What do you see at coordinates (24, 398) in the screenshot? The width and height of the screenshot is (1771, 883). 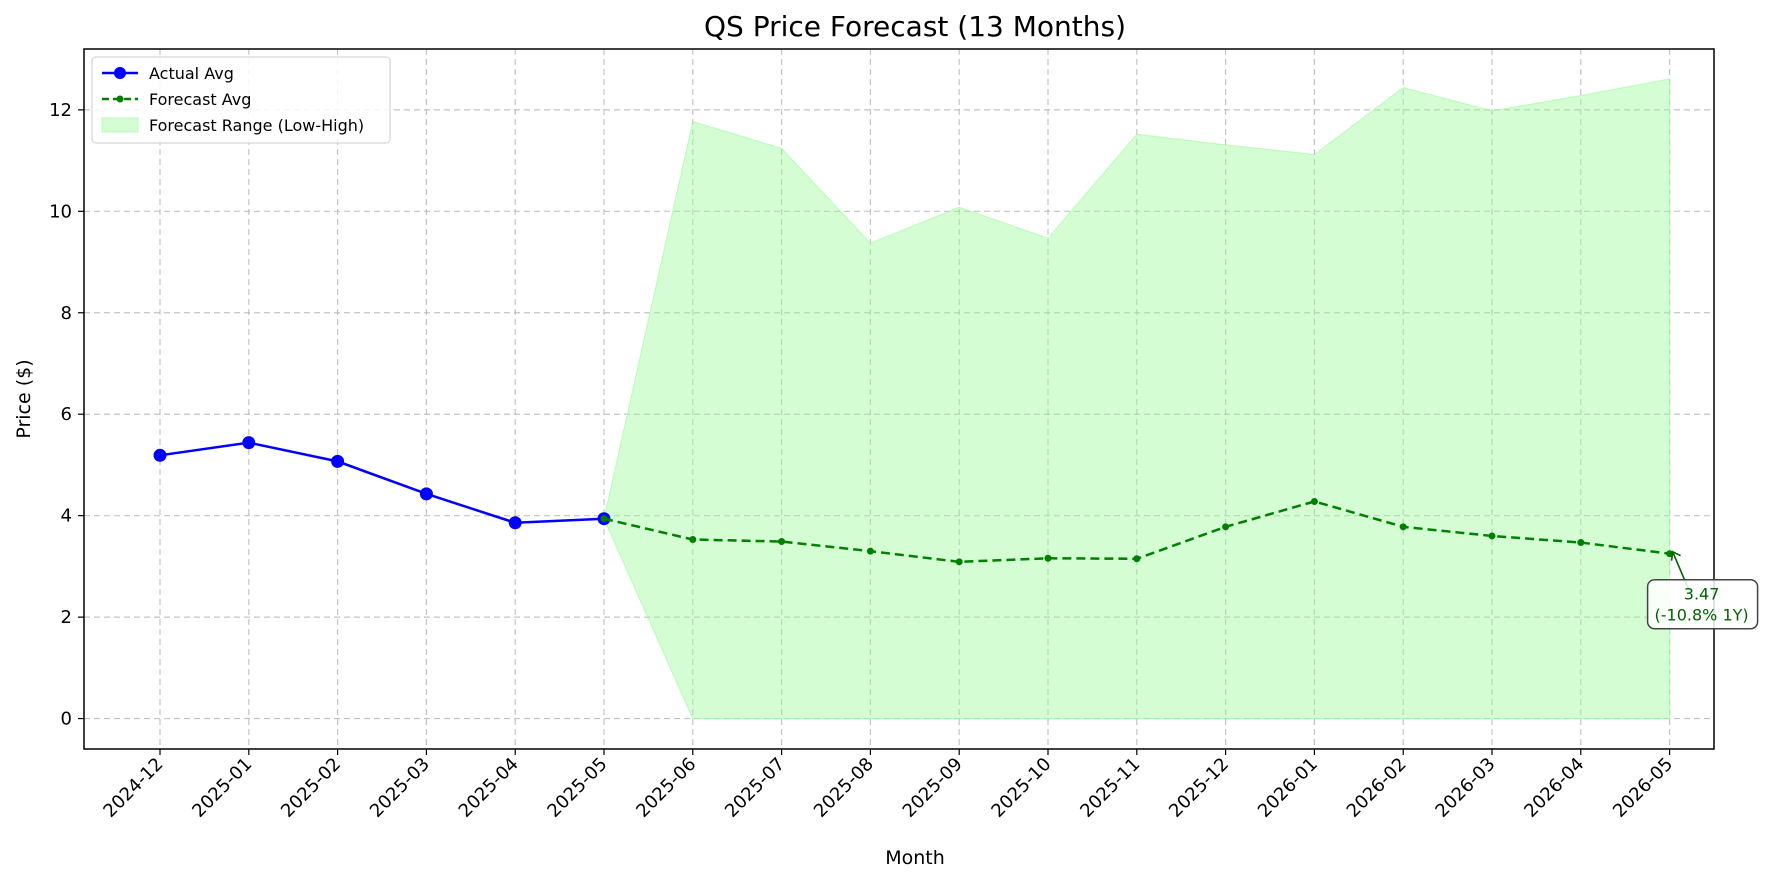 I see `y-axis-title: Price ($)` at bounding box center [24, 398].